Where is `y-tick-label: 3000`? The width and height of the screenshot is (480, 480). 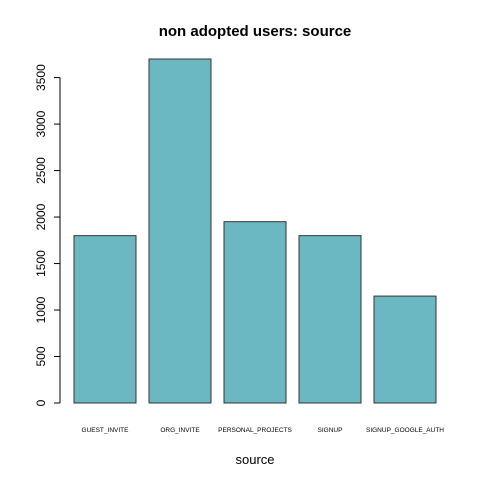
y-tick-label: 3000 is located at coordinates (41, 123).